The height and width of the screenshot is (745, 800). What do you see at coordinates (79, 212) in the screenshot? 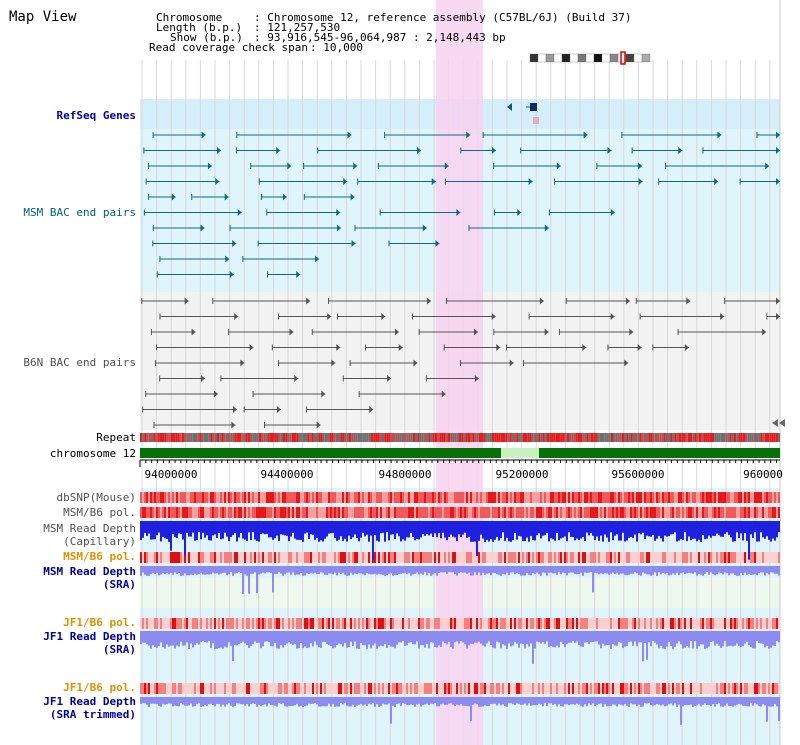
I see `track-label-msm-bac: MSM BAC end pairs` at bounding box center [79, 212].